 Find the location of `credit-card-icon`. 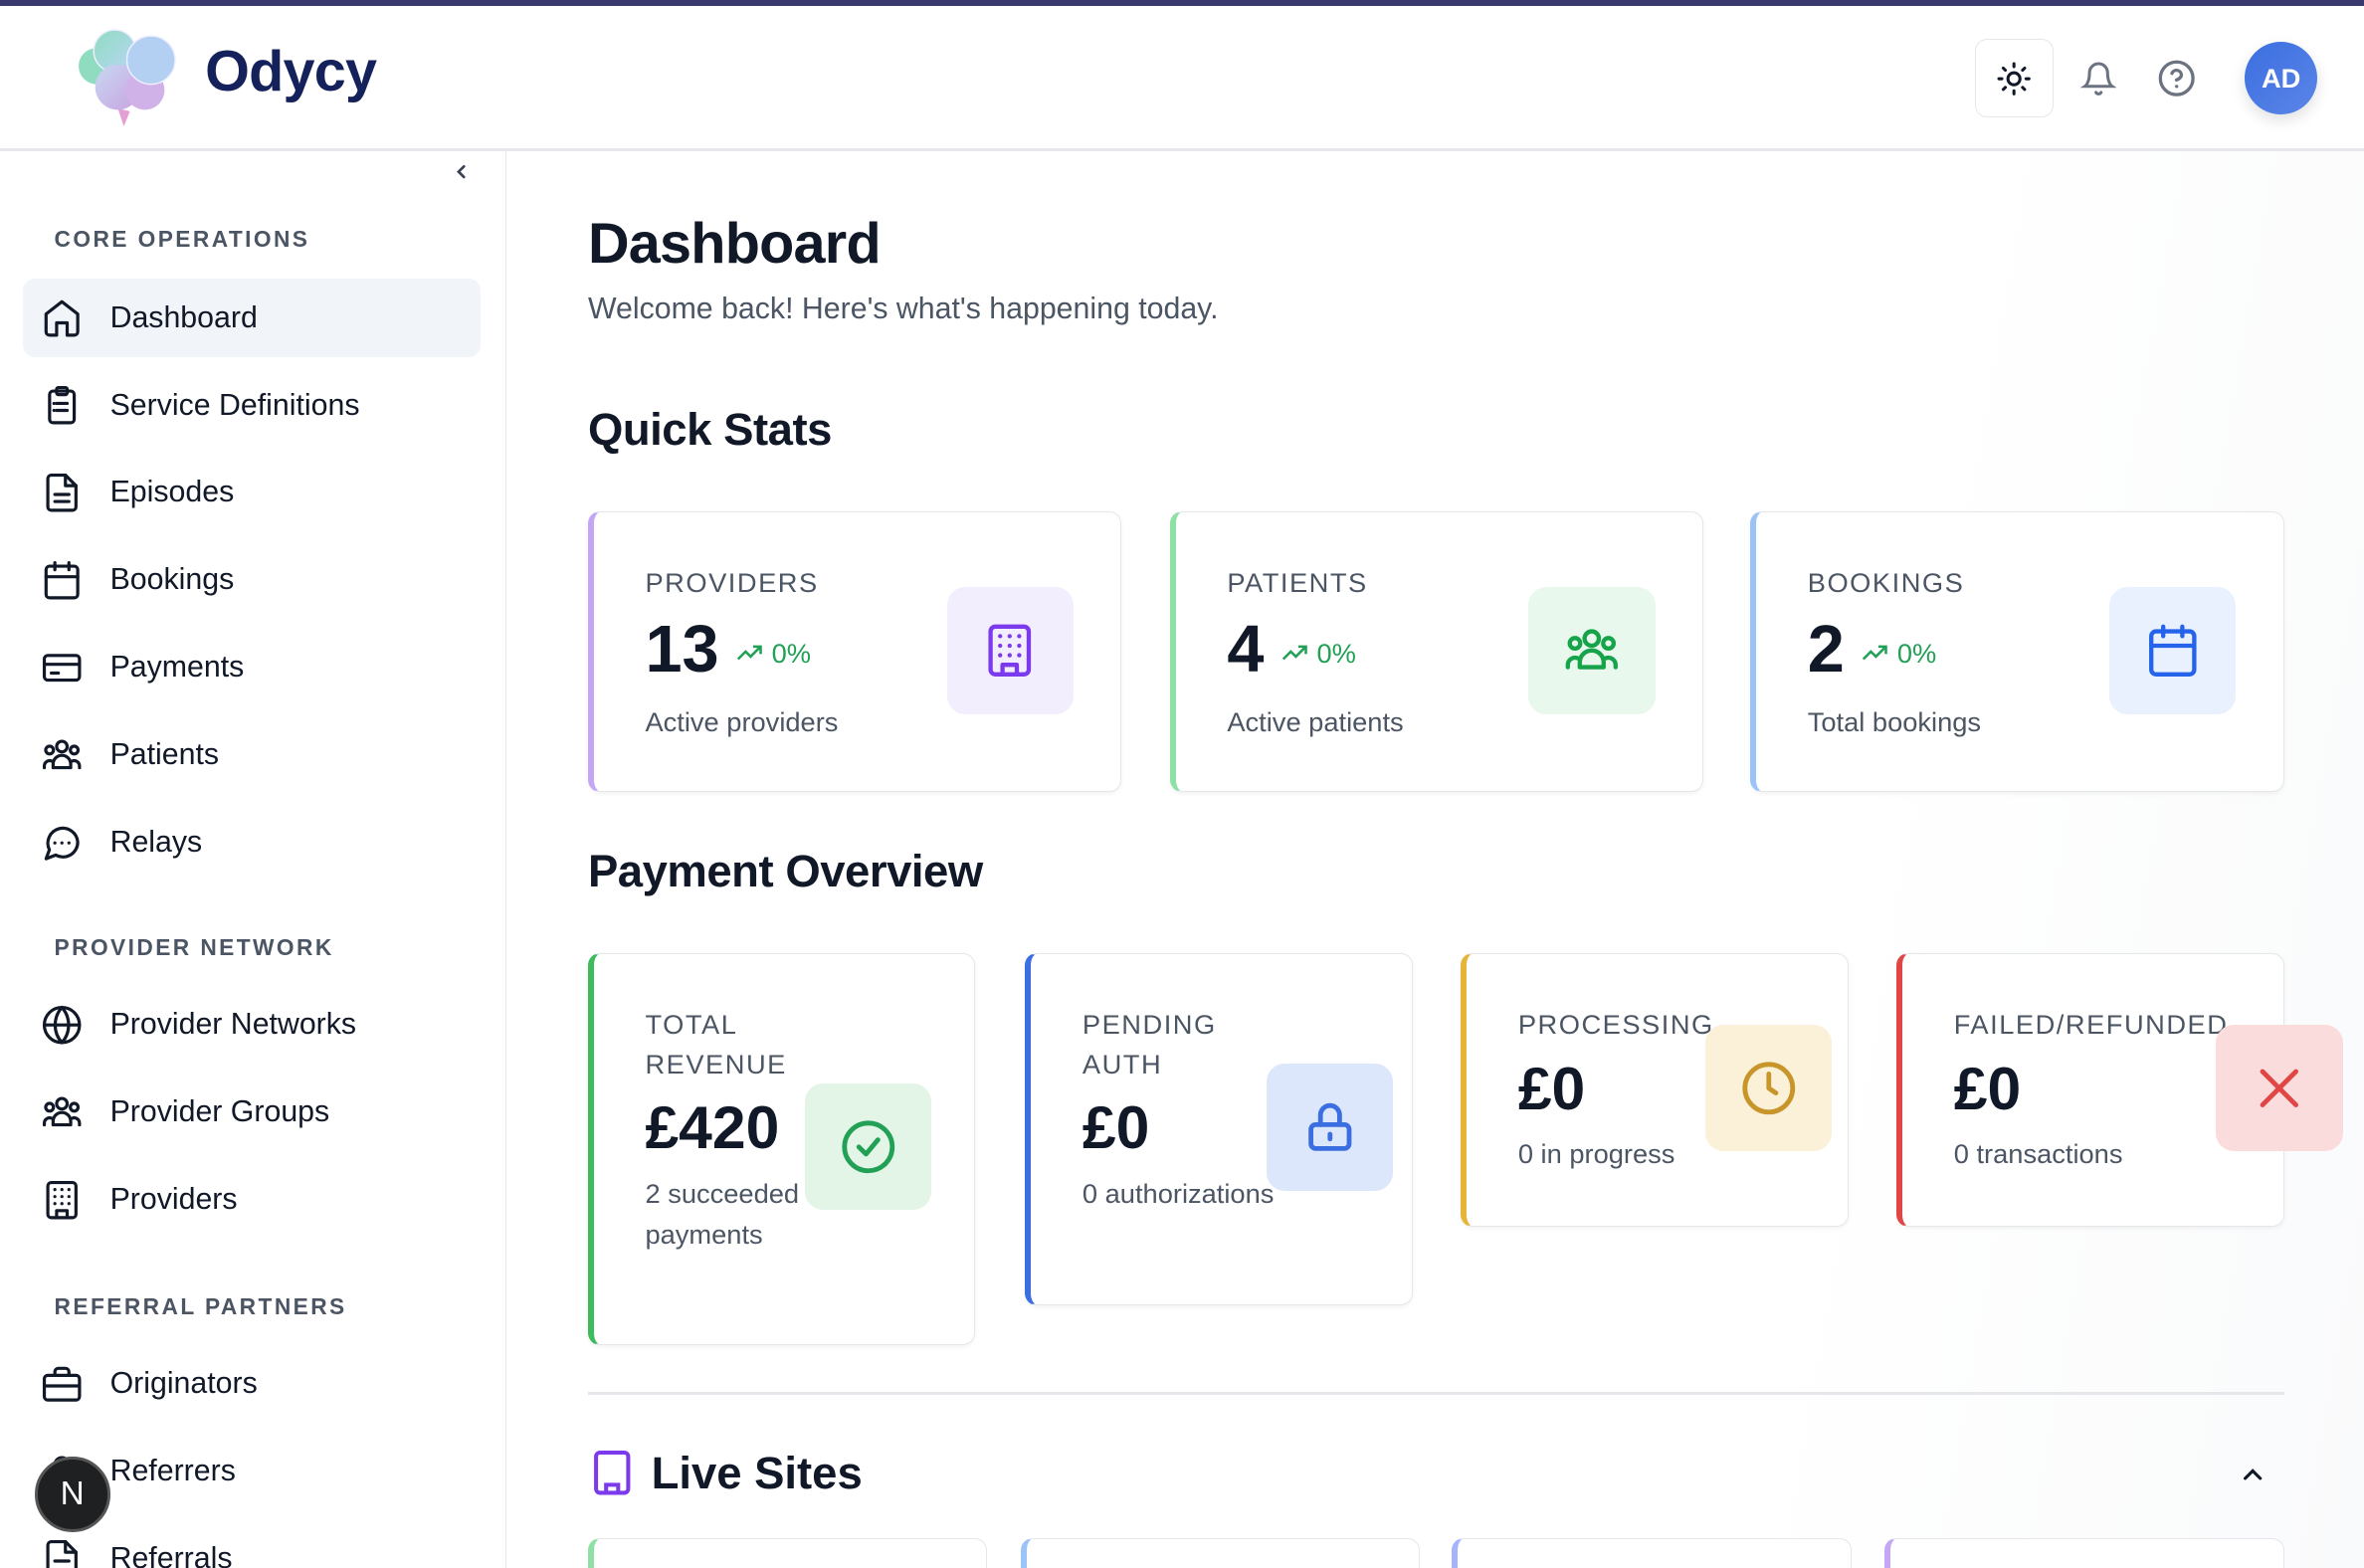

credit-card-icon is located at coordinates (62, 668).